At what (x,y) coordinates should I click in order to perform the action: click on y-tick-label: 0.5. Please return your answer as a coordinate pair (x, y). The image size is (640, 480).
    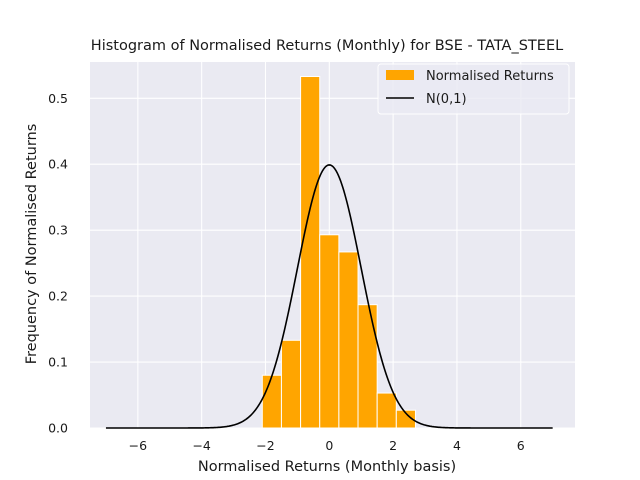
    Looking at the image, I should click on (58, 98).